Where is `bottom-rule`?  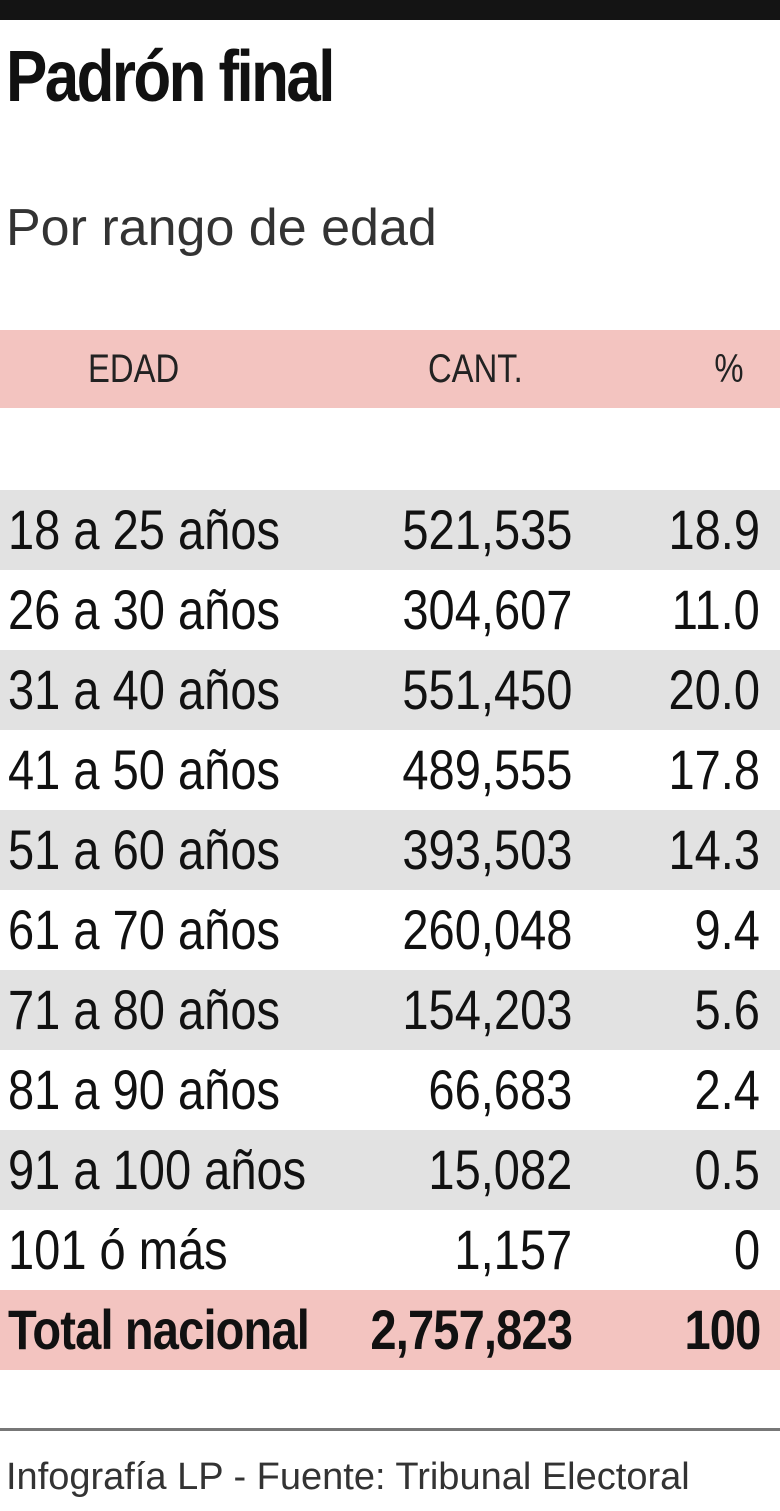
bottom-rule is located at coordinates (390, 1429).